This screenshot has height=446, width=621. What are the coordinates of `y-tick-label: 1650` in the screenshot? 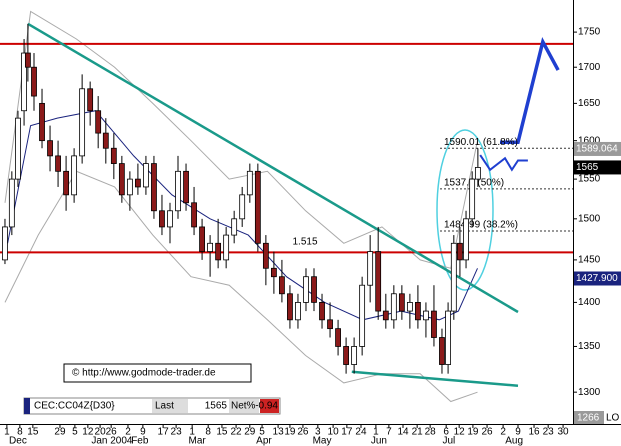 It's located at (589, 103).